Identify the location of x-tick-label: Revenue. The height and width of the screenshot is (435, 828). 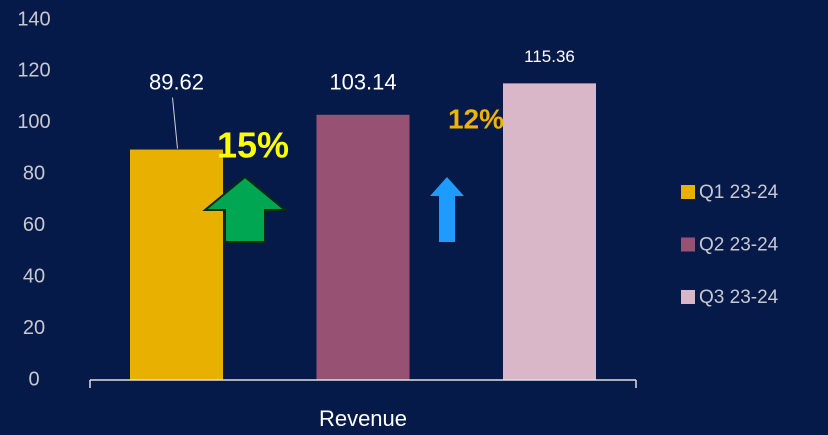
(363, 418).